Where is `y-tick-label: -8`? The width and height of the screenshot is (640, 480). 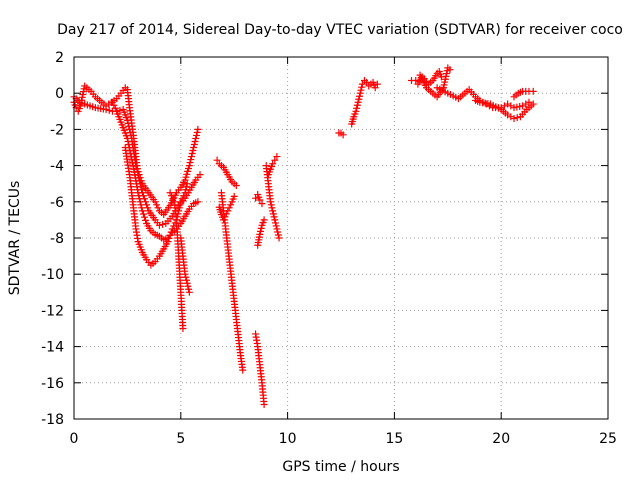
y-tick-label: -8 is located at coordinates (57, 239).